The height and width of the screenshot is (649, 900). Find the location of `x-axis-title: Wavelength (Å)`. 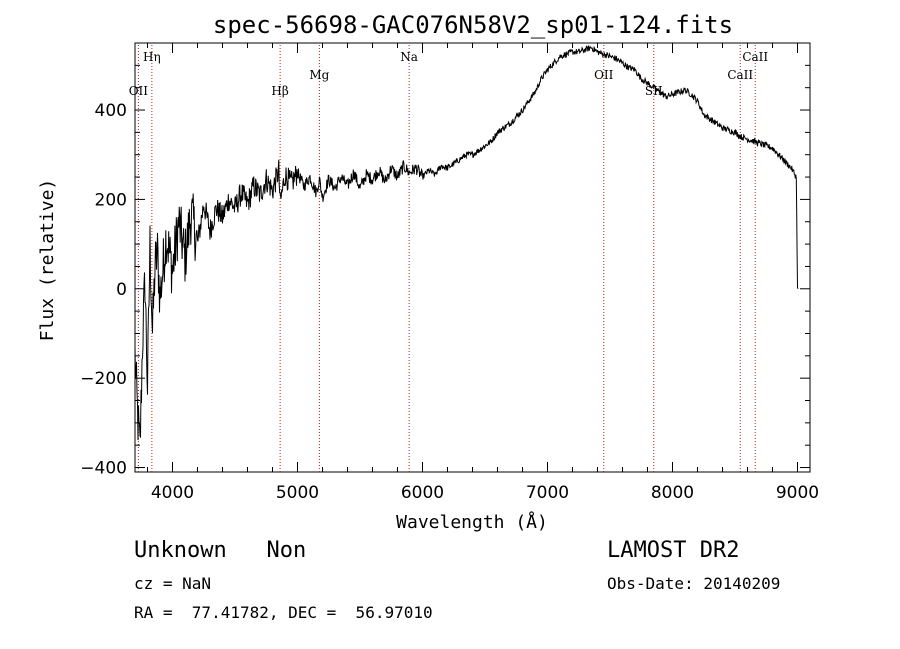

x-axis-title: Wavelength (Å) is located at coordinates (472, 522).